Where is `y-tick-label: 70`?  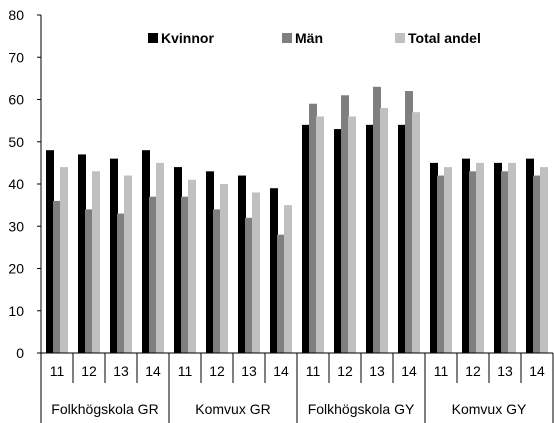 y-tick-label: 70 is located at coordinates (16, 57).